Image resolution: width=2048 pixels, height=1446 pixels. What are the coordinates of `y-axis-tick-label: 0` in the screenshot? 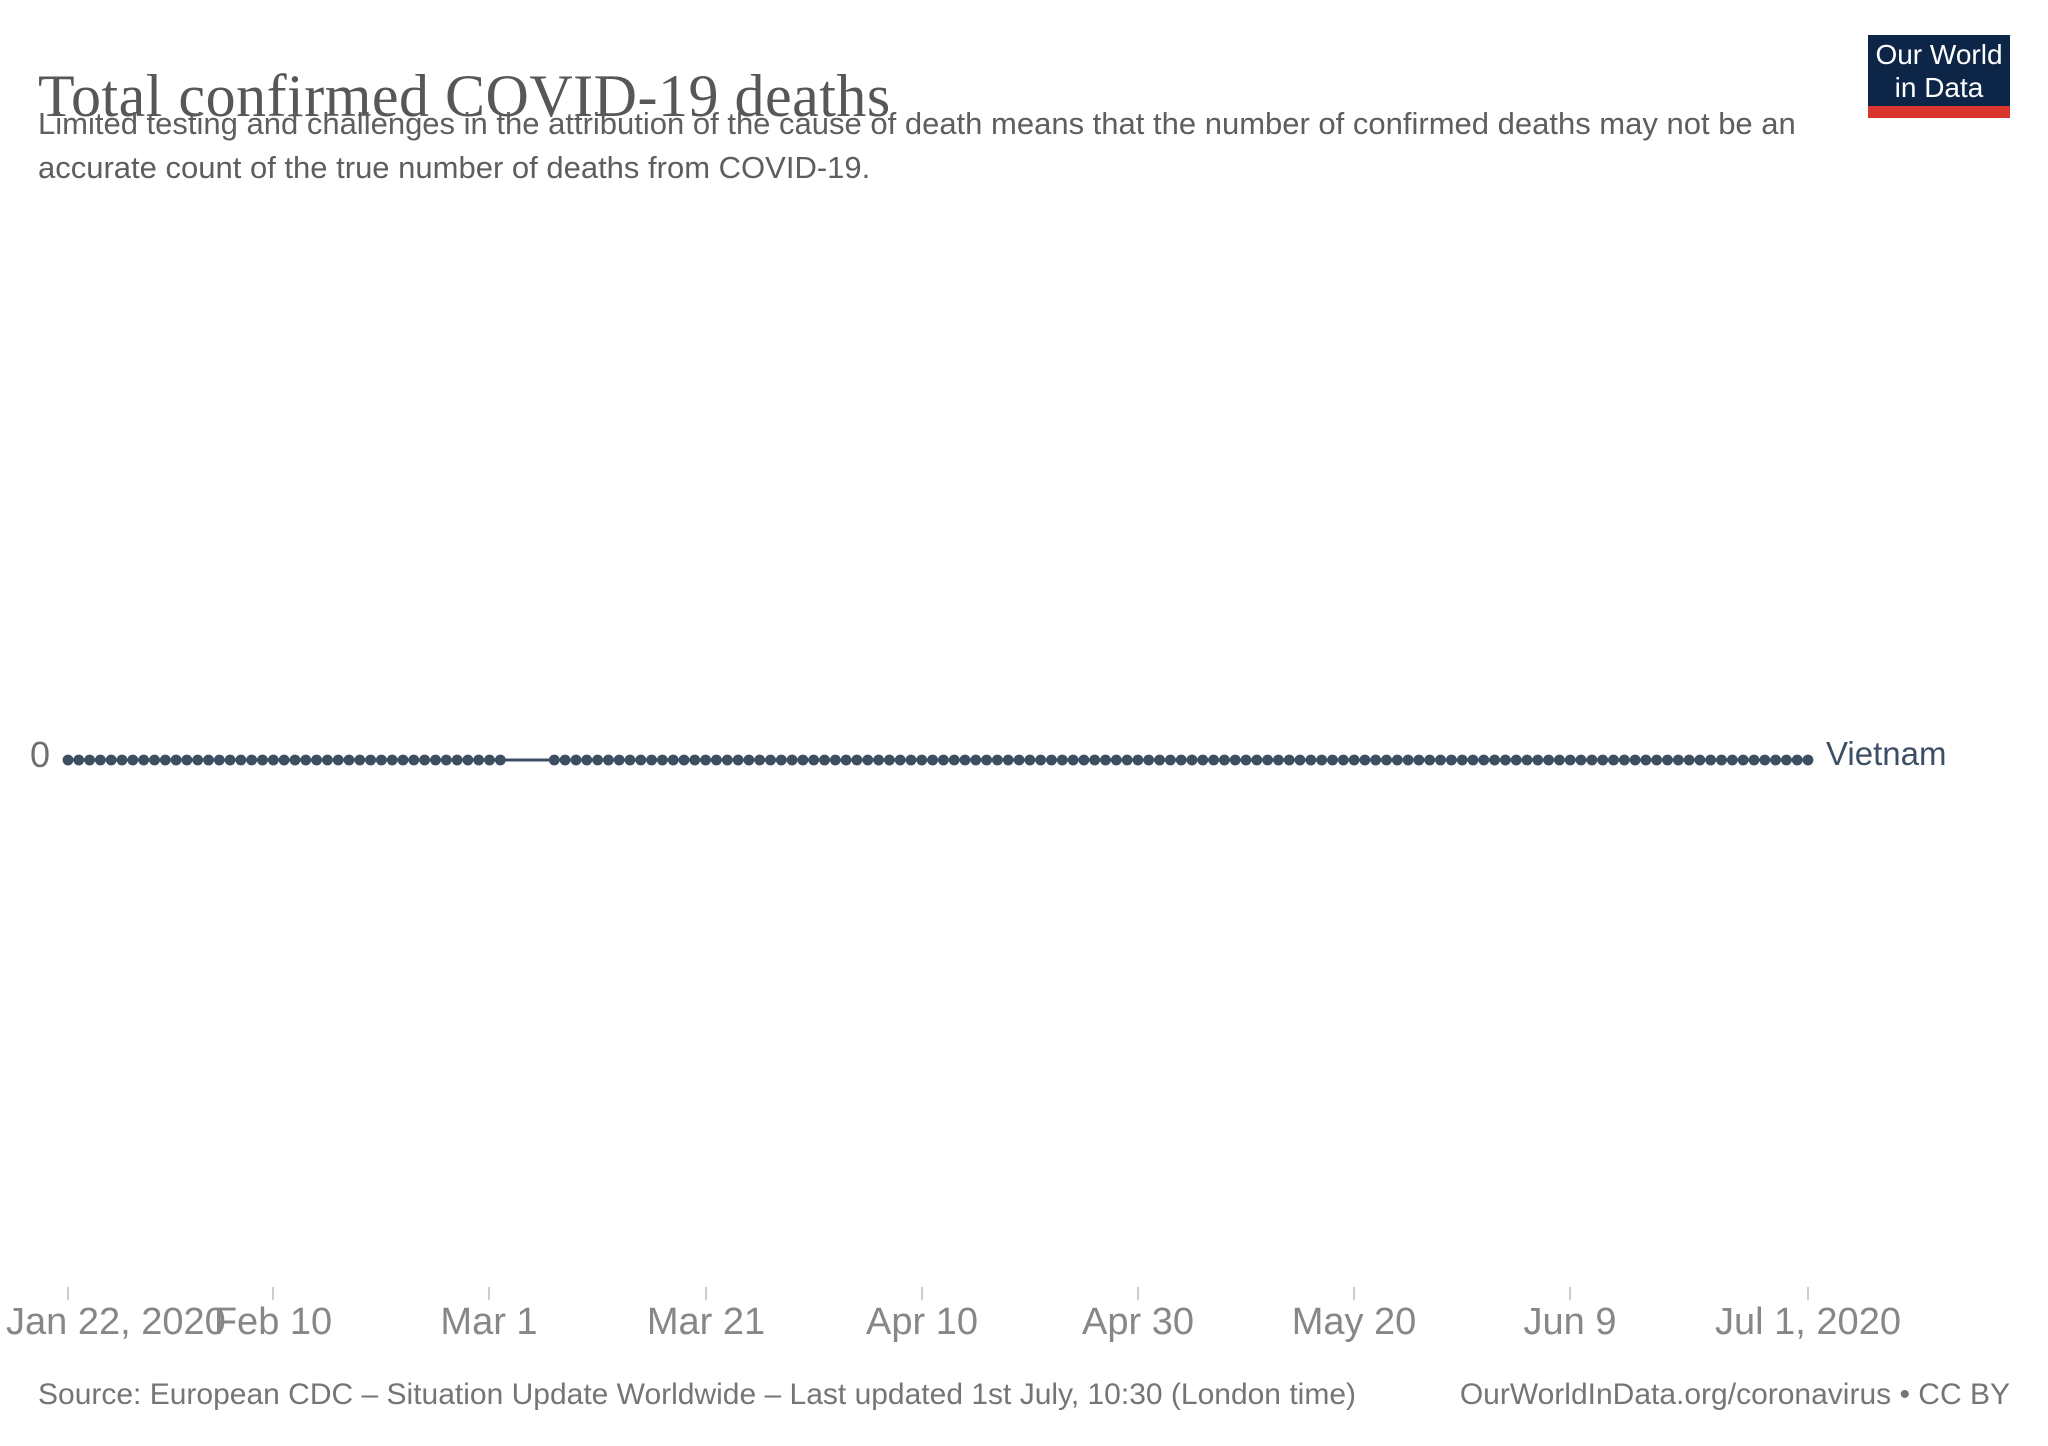 It's located at (39, 754).